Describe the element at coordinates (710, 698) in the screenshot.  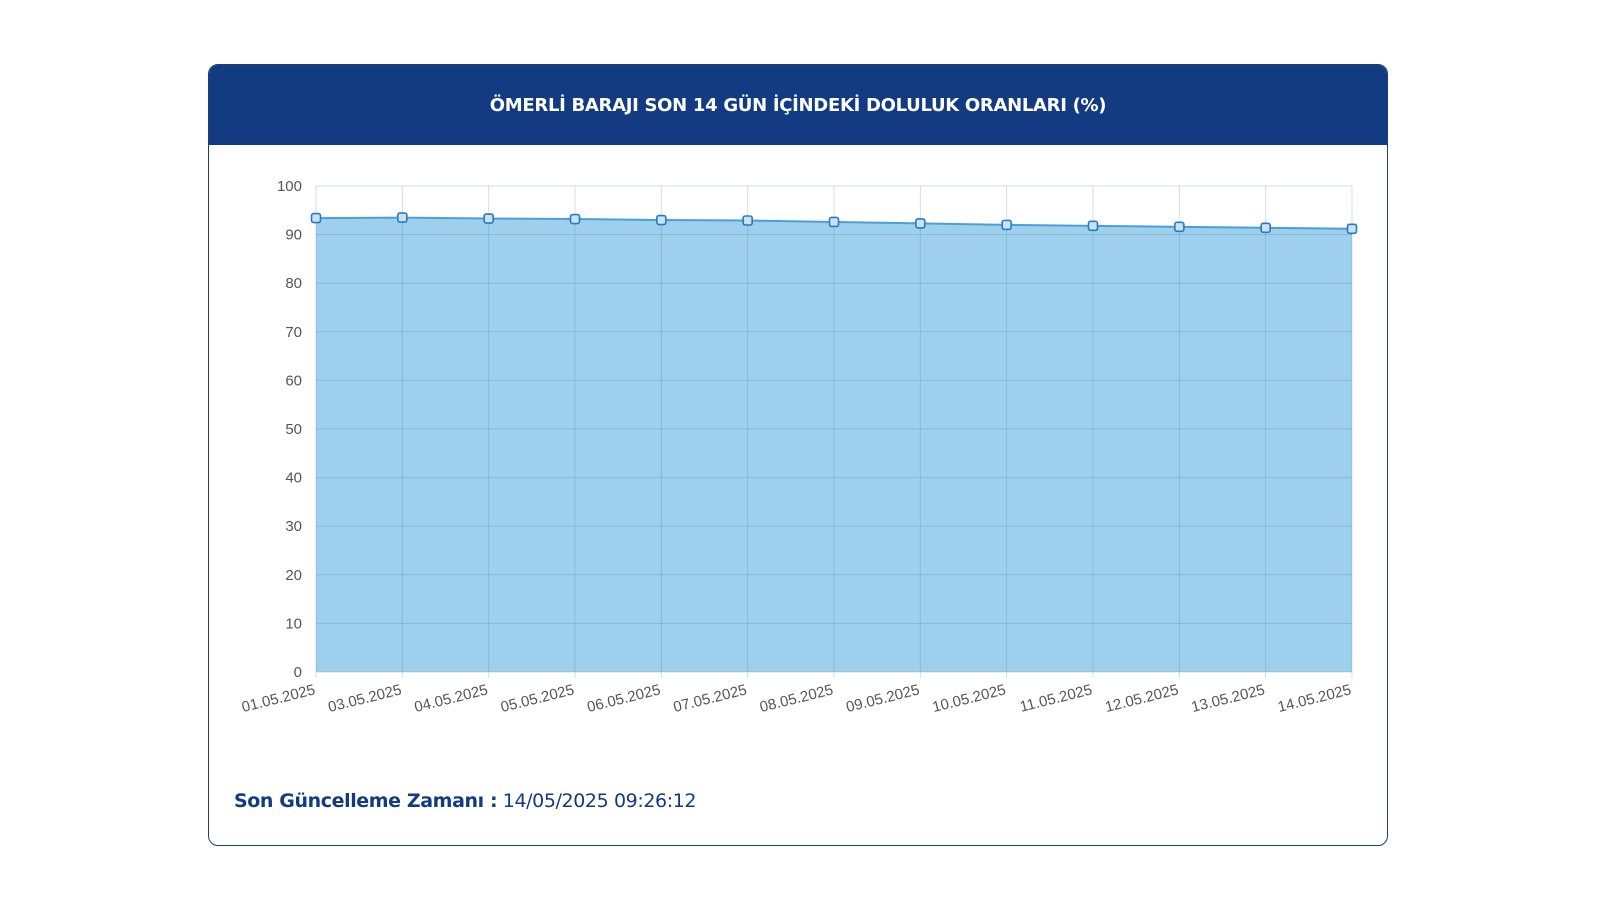
I see `x-tick-label: 07.05.2025` at that location.